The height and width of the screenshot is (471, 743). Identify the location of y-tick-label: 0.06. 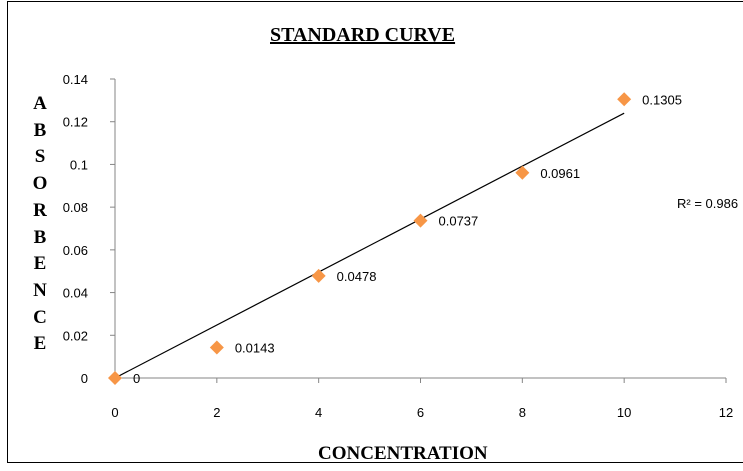
(75, 250).